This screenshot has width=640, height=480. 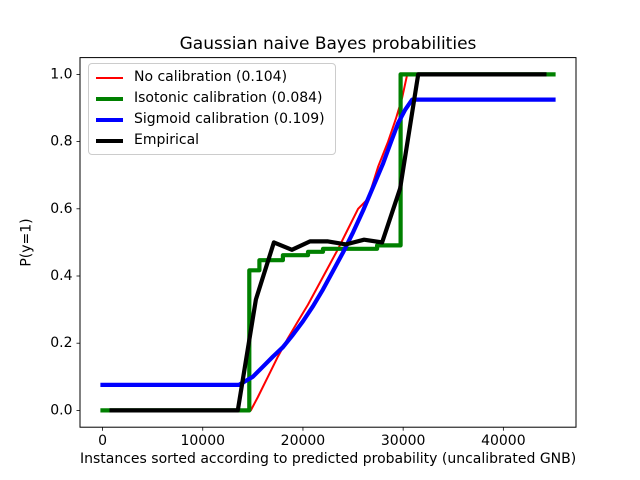 What do you see at coordinates (109, 77) in the screenshot?
I see `legend-line-swatch-no-calibration` at bounding box center [109, 77].